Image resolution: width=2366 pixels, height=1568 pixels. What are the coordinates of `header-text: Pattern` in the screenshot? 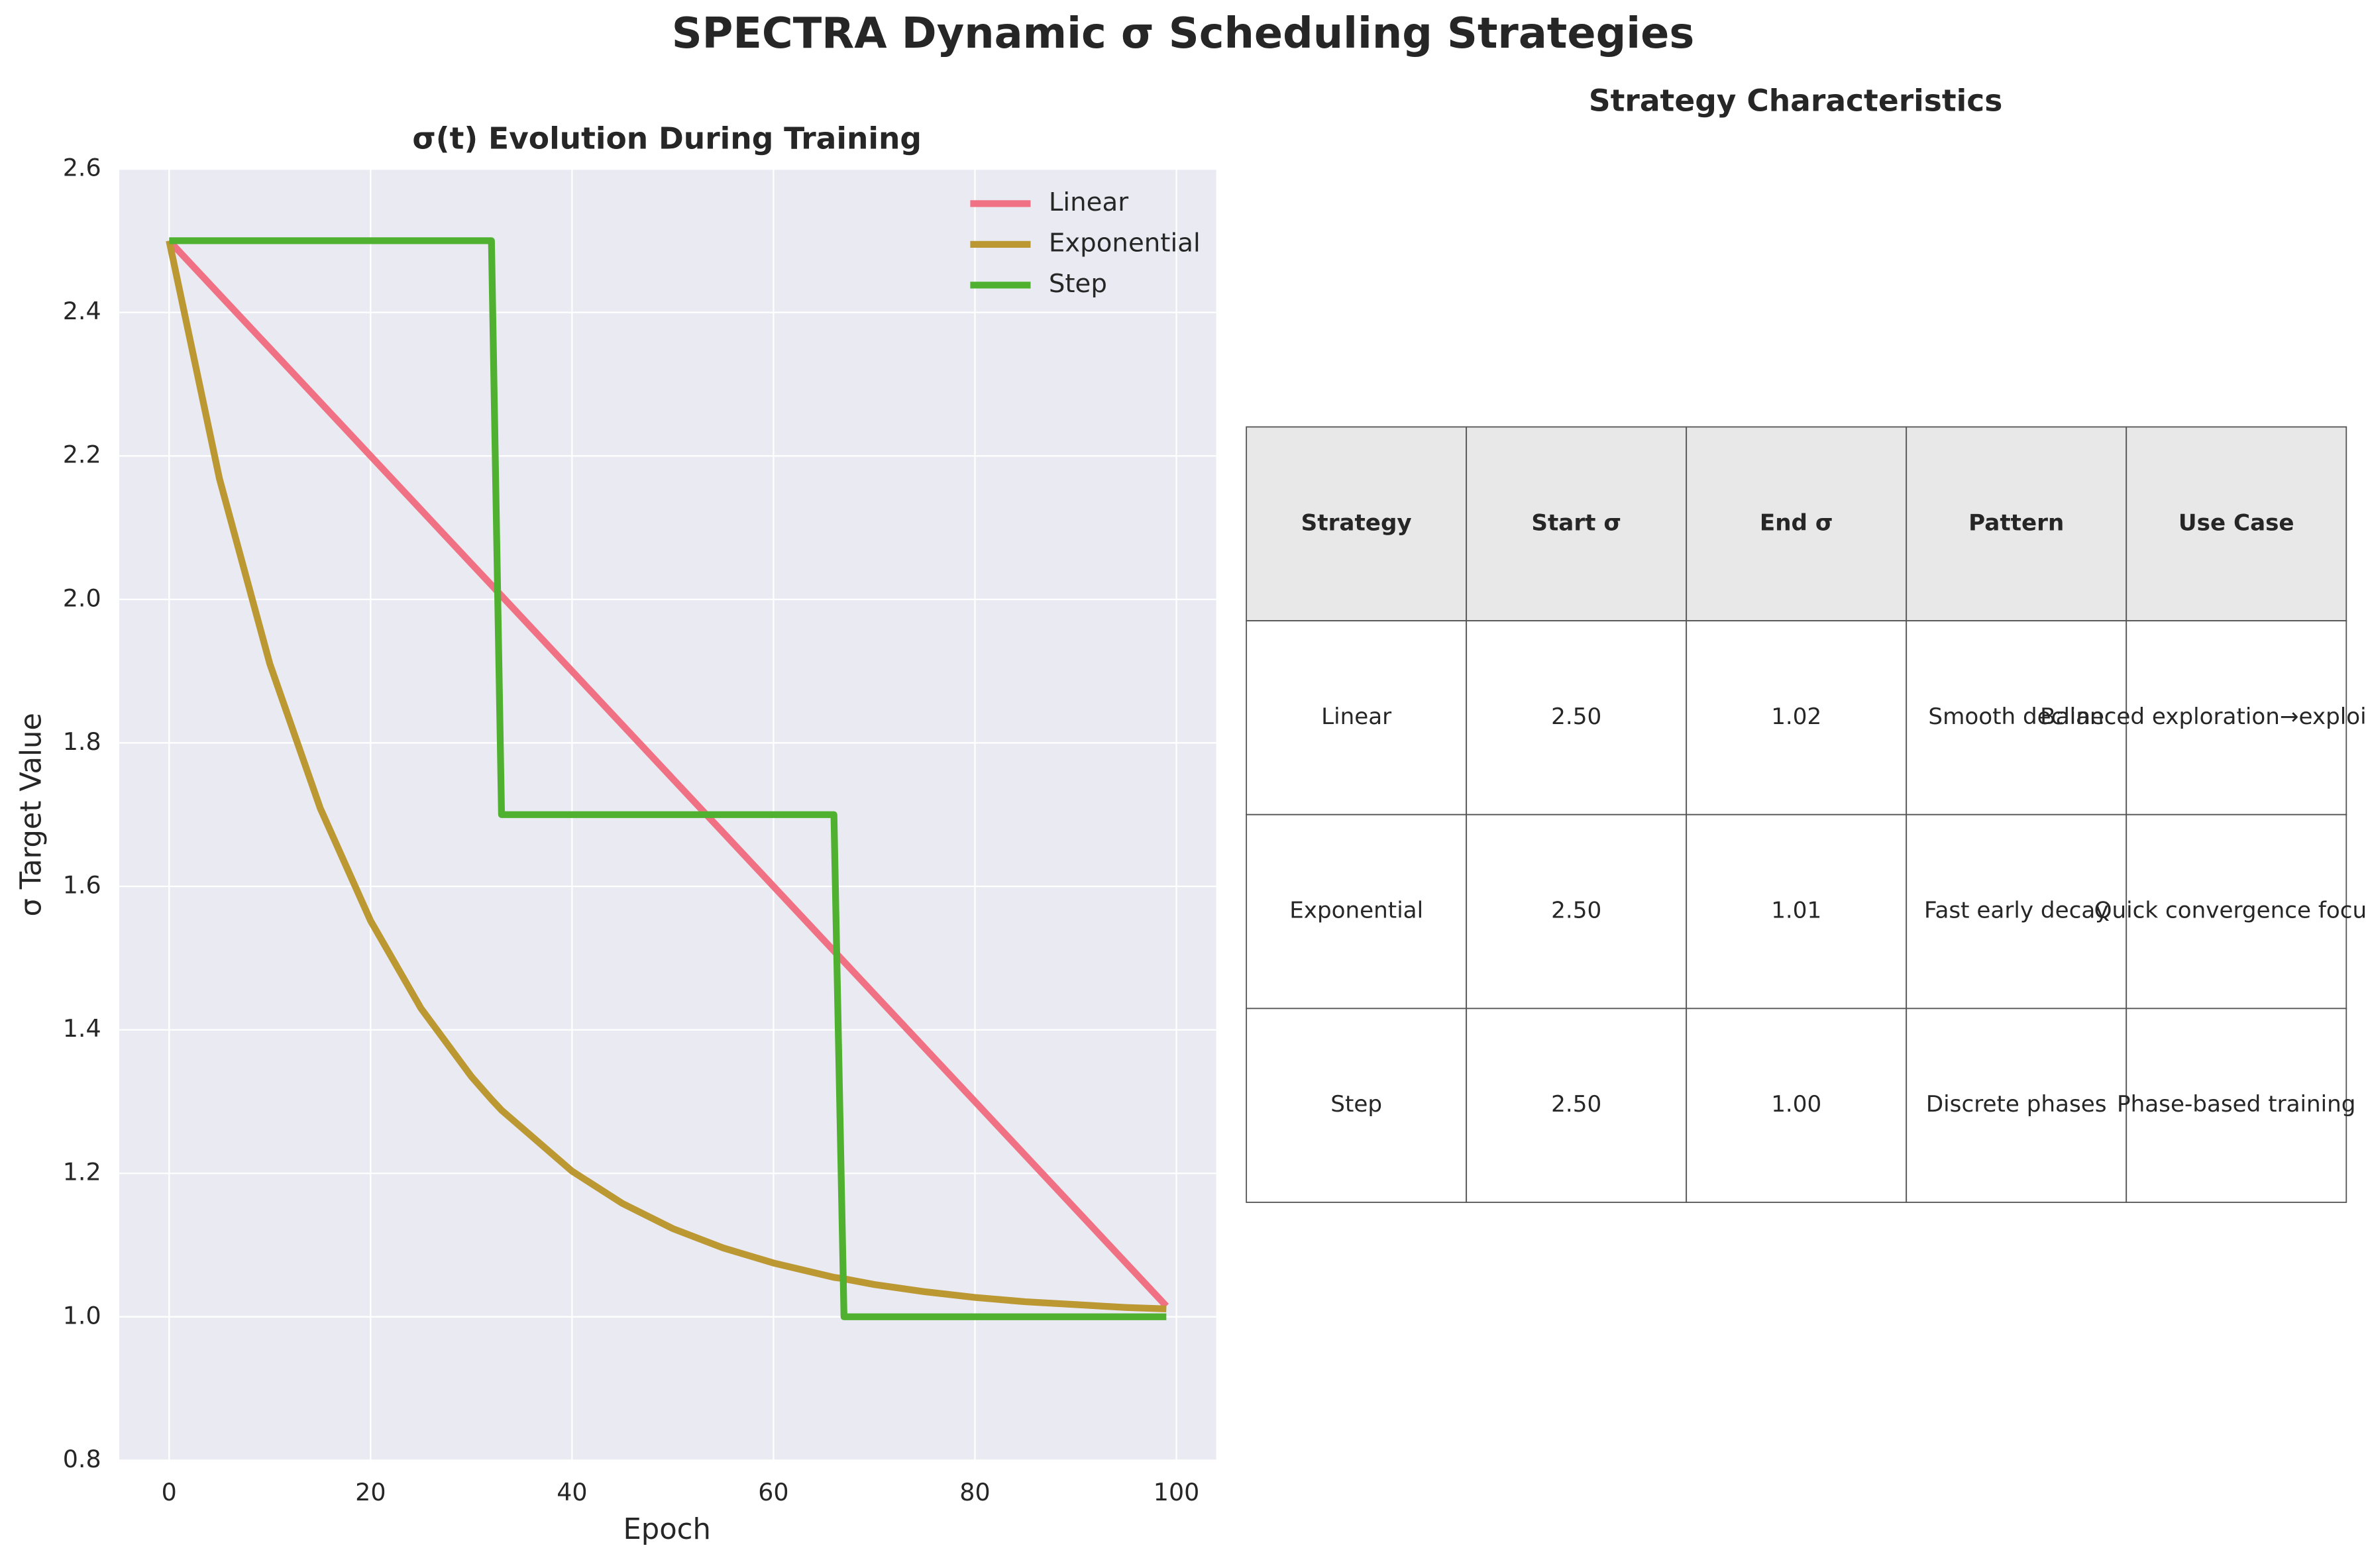 It's located at (2016, 522).